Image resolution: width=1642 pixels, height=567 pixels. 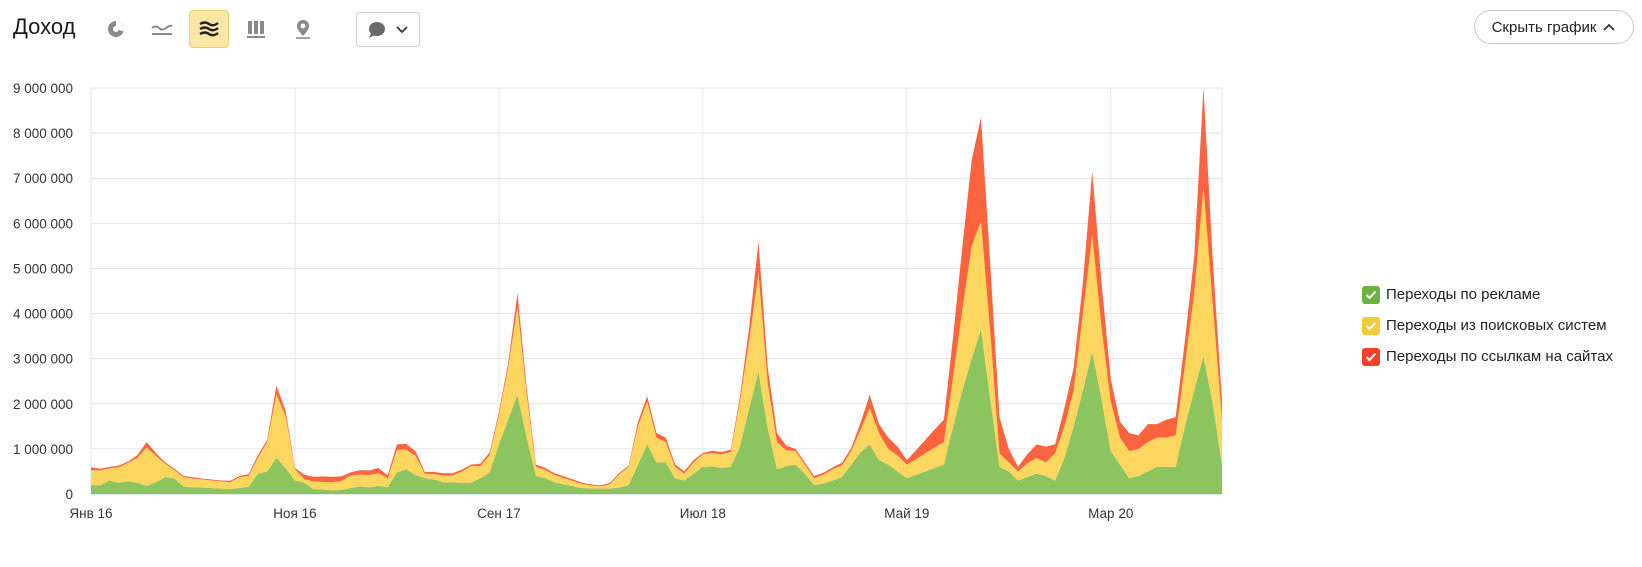 What do you see at coordinates (43, 449) in the screenshot?
I see `y-tick-label: 1 000 000` at bounding box center [43, 449].